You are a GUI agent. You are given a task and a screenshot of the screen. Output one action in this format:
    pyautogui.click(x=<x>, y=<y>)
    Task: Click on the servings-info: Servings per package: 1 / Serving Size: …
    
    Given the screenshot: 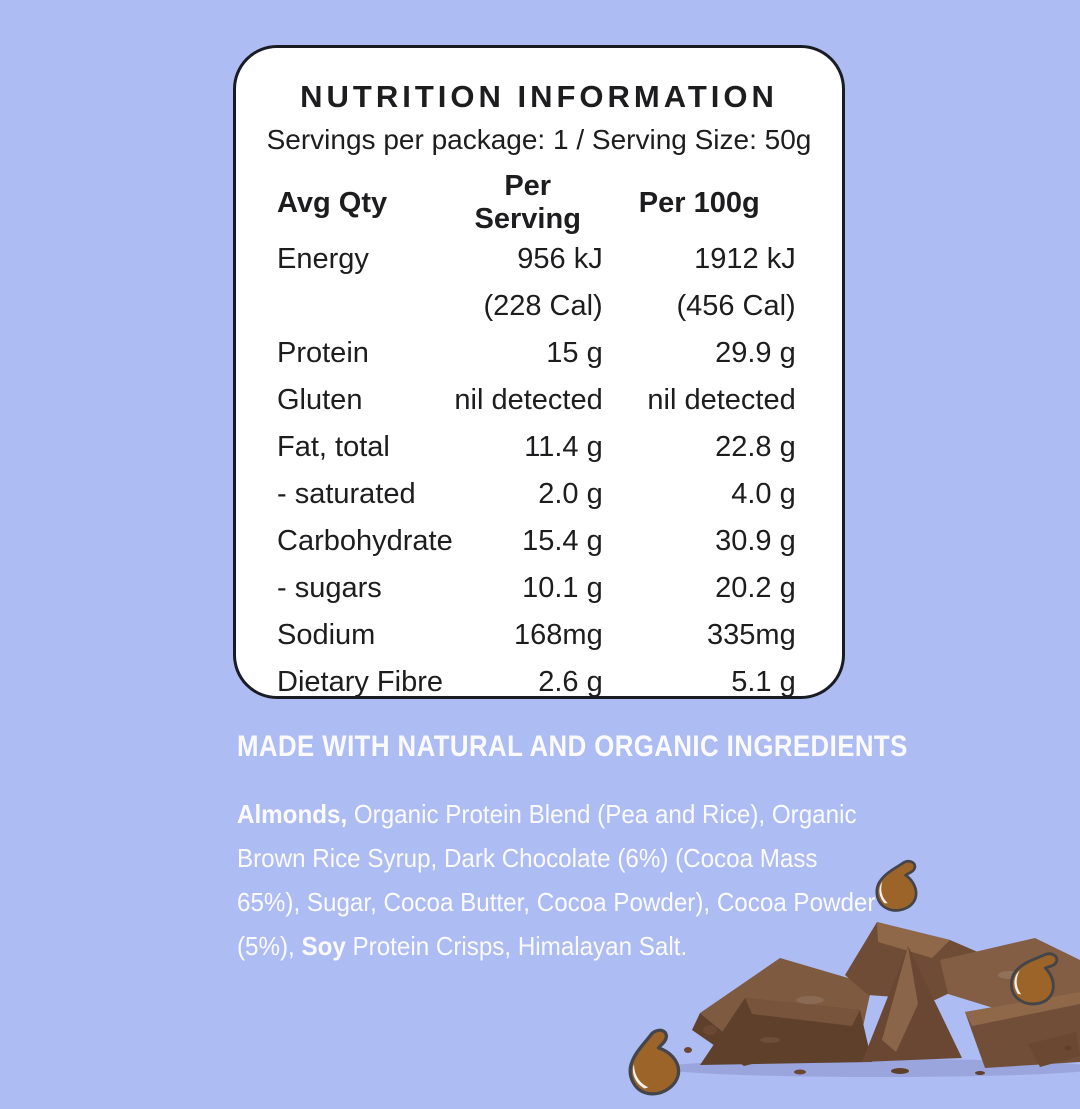 What is the action you would take?
    pyautogui.click(x=539, y=139)
    